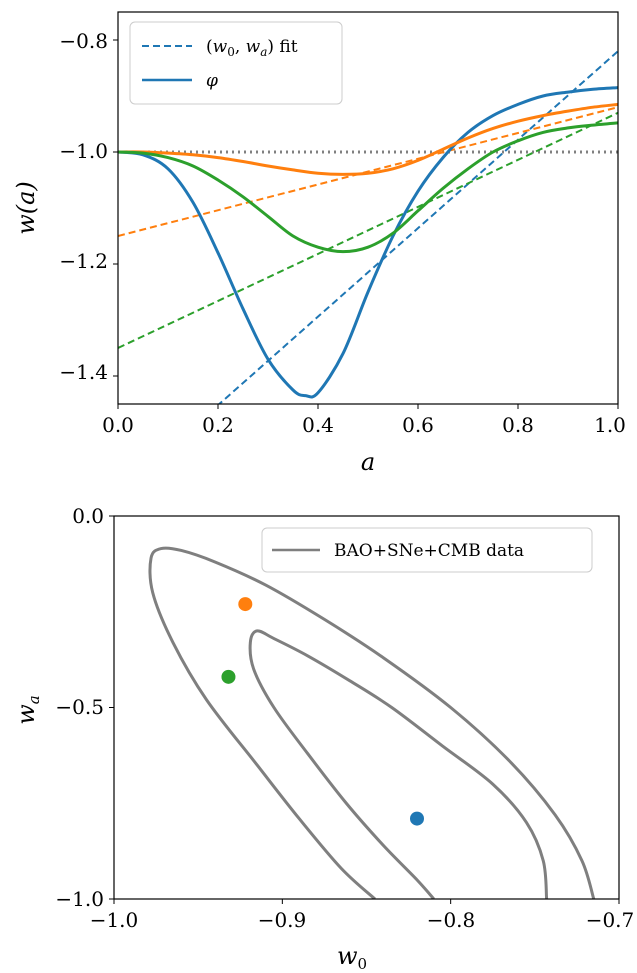  Describe the element at coordinates (518, 425) in the screenshot. I see `top-x-tick-label: 0.8` at that location.